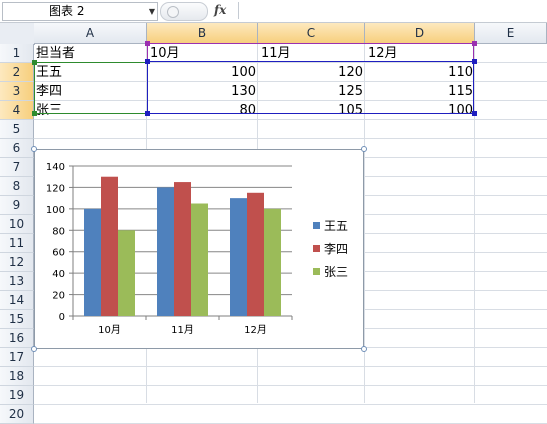 This screenshot has height=424, width=547. What do you see at coordinates (126, 273) in the screenshot?
I see `bar-张三-10月` at bounding box center [126, 273].